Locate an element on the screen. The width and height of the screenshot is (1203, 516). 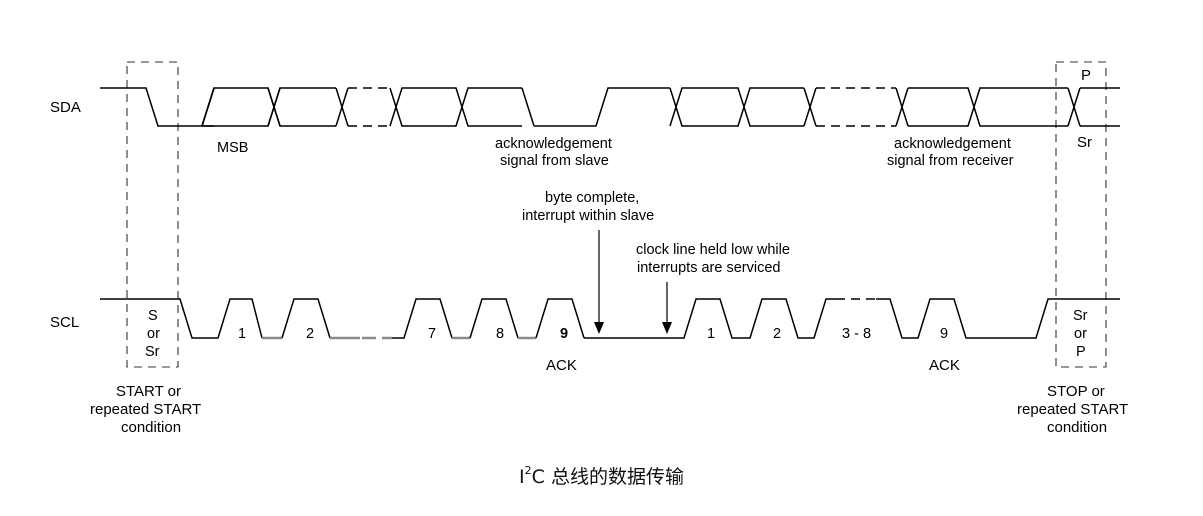
stop-condition-box is located at coordinates (1081, 214).